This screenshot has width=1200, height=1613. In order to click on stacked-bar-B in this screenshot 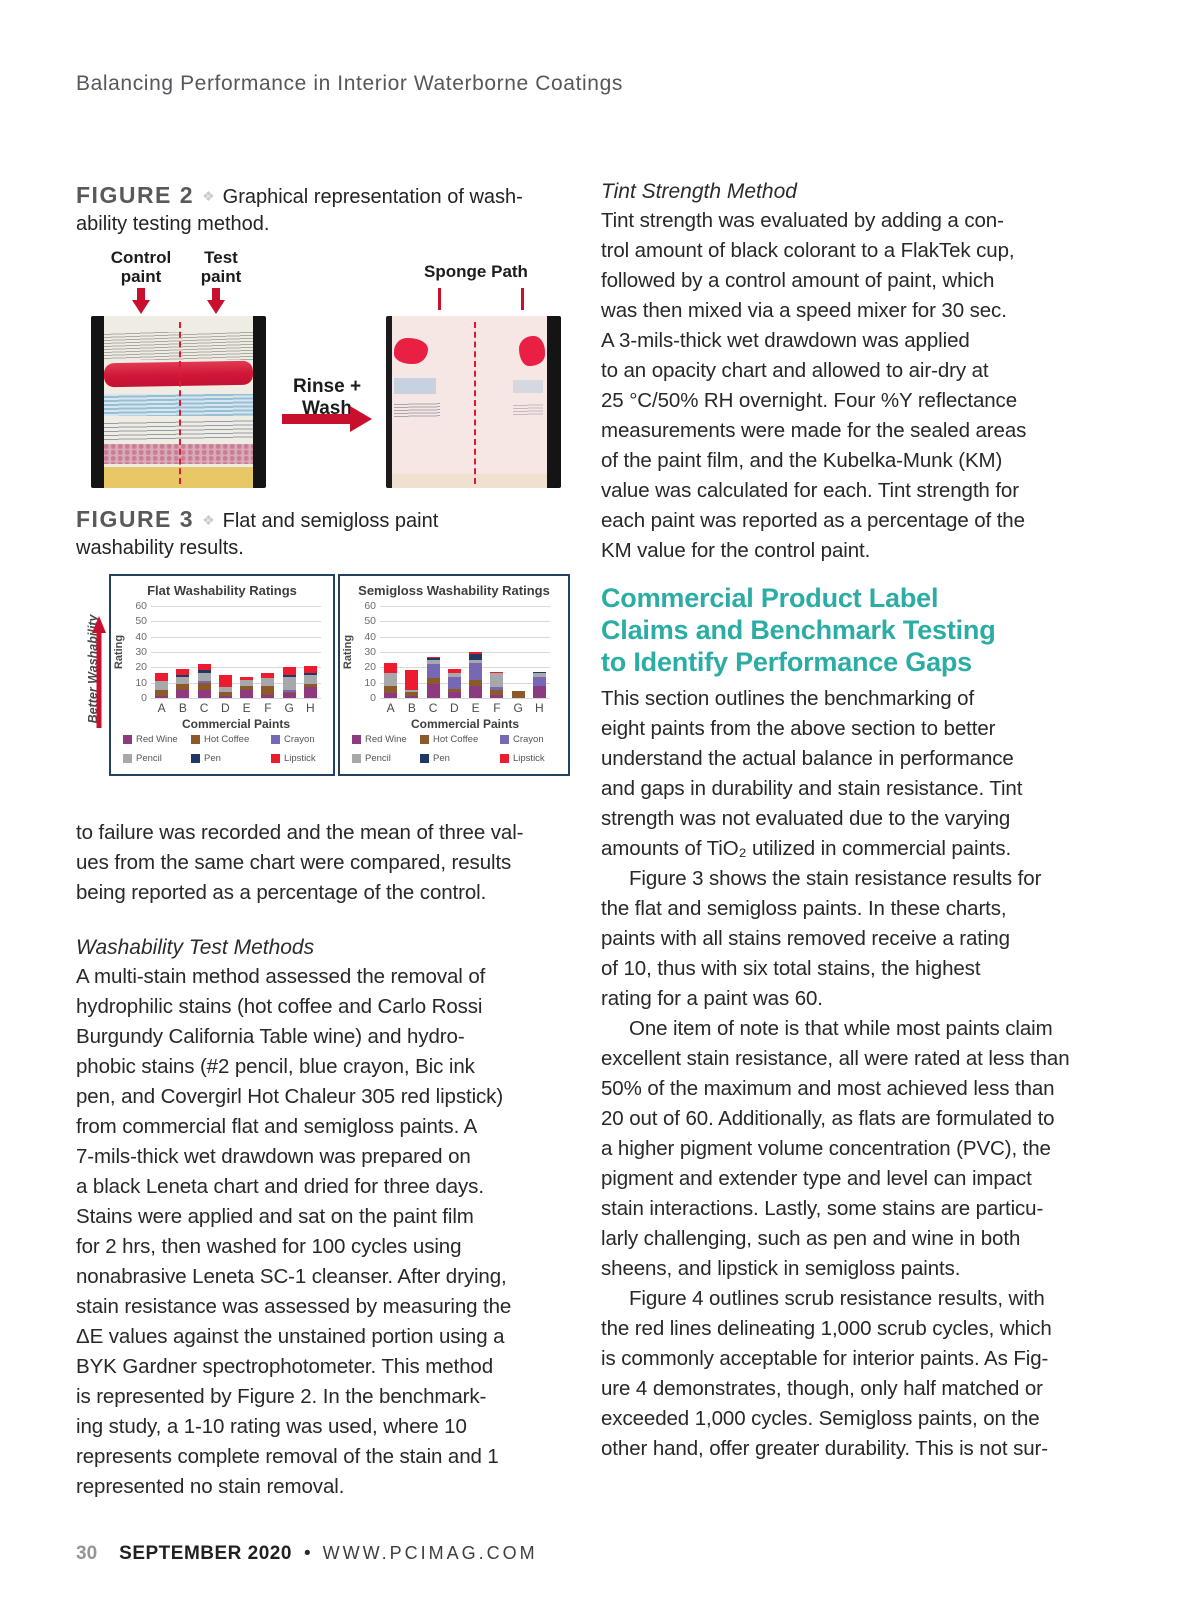, I will do `click(412, 684)`.